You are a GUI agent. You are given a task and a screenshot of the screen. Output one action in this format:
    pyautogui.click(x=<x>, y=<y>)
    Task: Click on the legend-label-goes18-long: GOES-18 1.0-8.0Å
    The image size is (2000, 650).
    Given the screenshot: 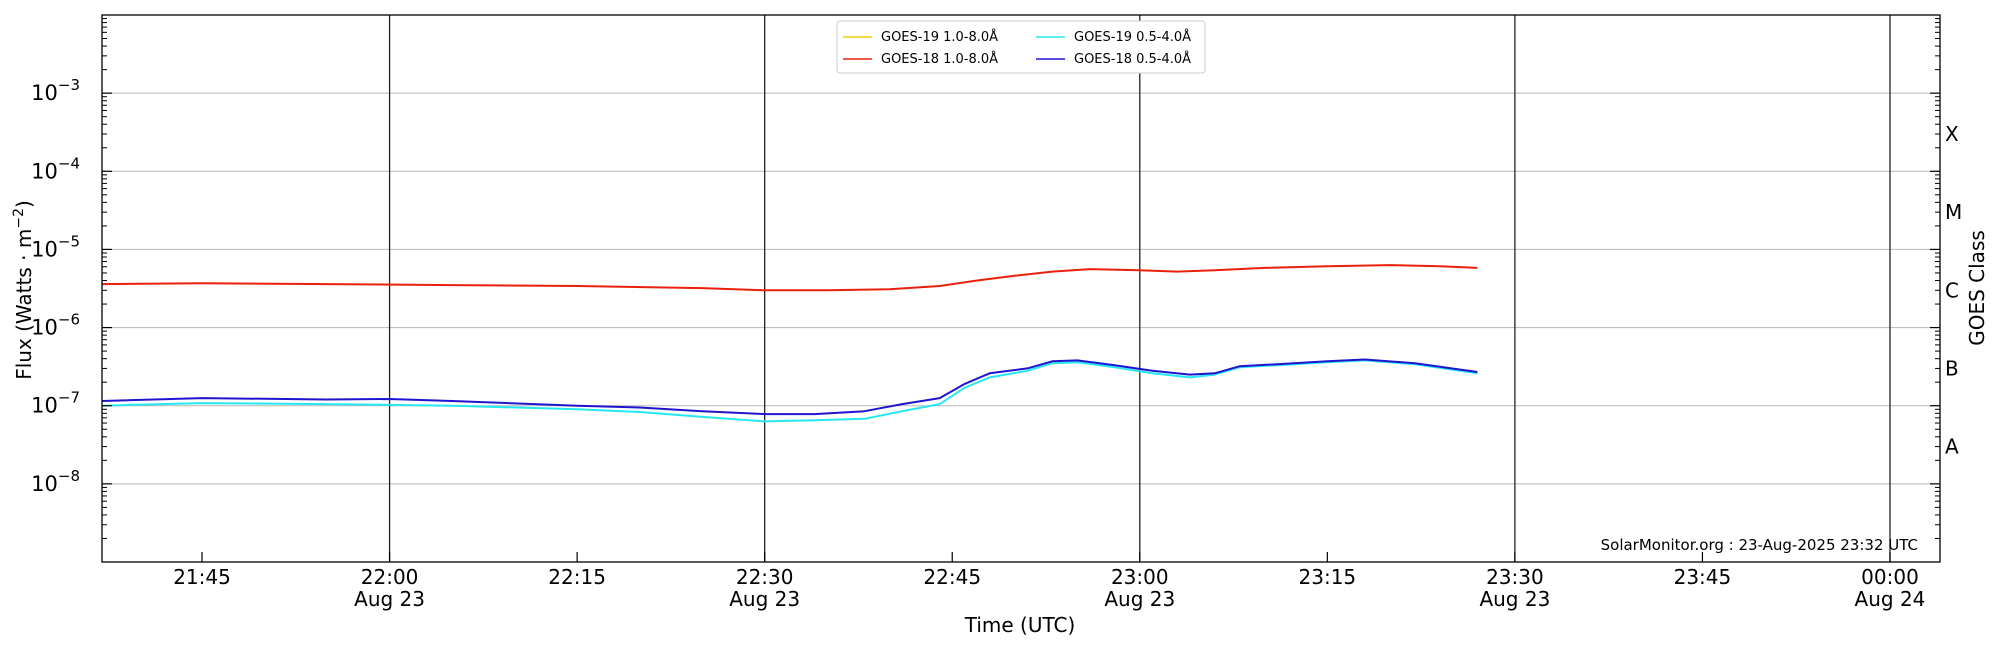 What is the action you would take?
    pyautogui.click(x=939, y=59)
    